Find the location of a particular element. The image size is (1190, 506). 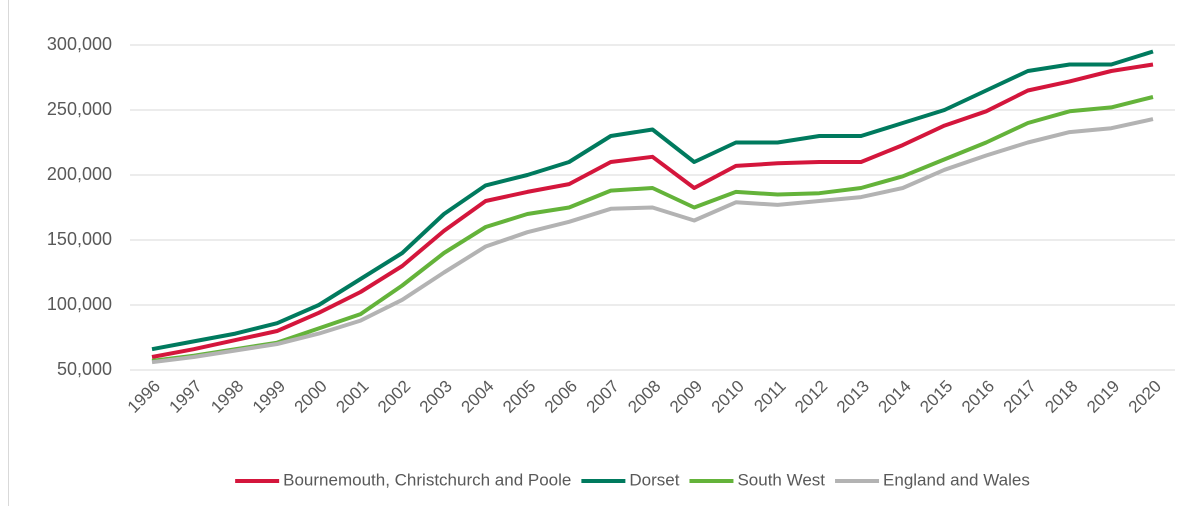

x-tick-label: 2000 is located at coordinates (311, 397).